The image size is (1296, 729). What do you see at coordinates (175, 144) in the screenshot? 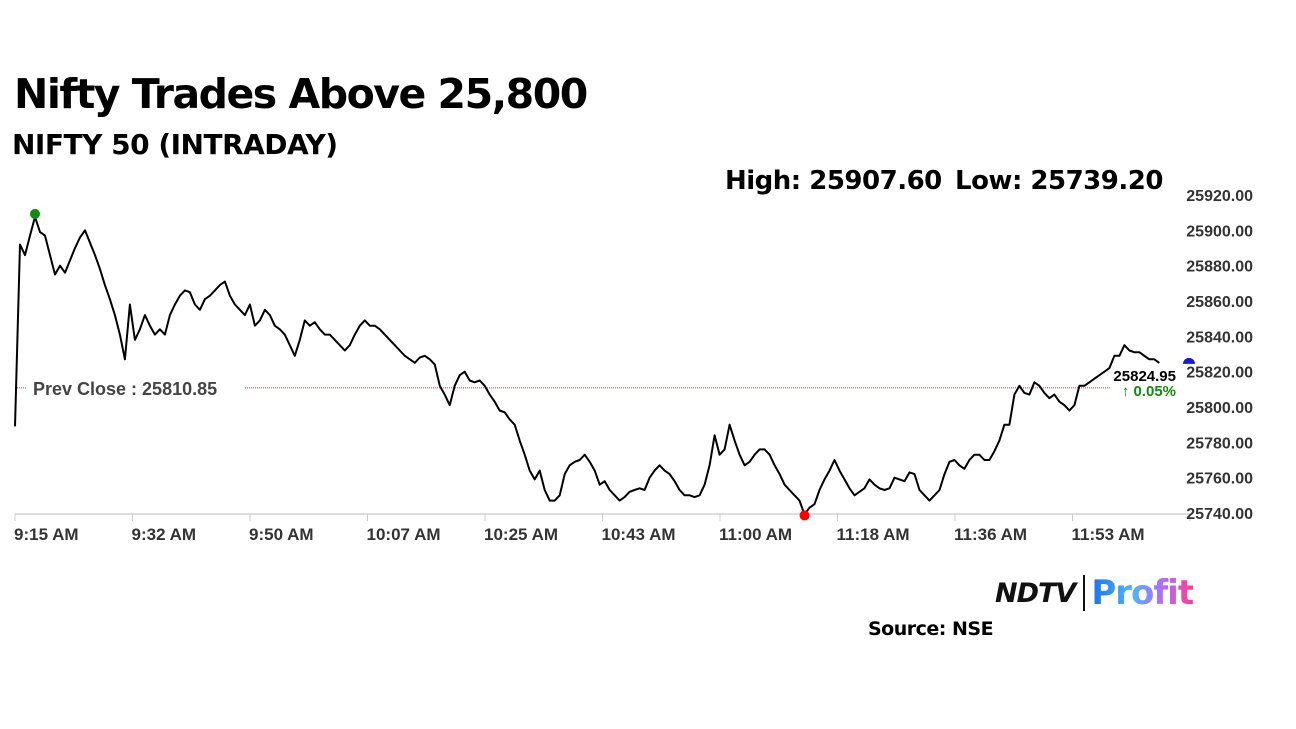
I see `chart-subtitle: NIFTY 50 (INTRADAY)` at bounding box center [175, 144].